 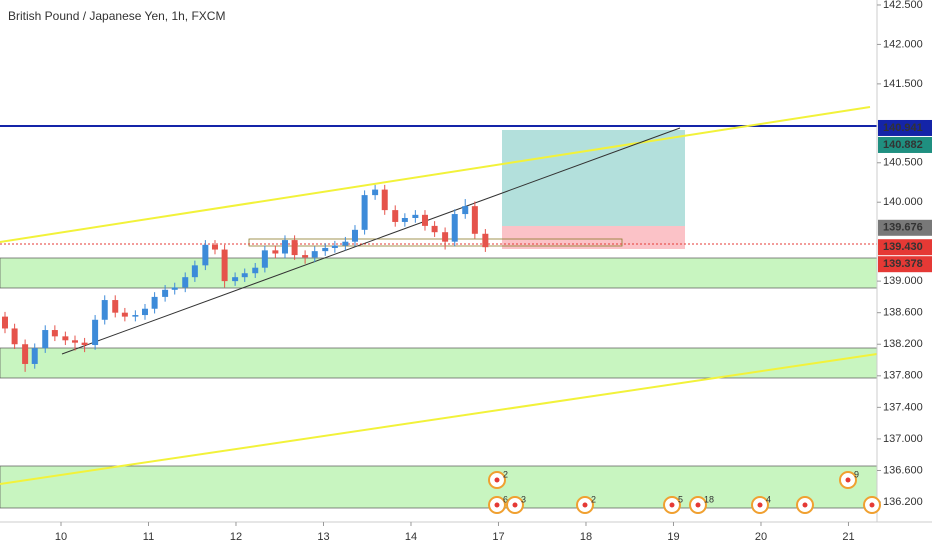 I want to click on x-tick-label: 18, so click(x=586, y=537).